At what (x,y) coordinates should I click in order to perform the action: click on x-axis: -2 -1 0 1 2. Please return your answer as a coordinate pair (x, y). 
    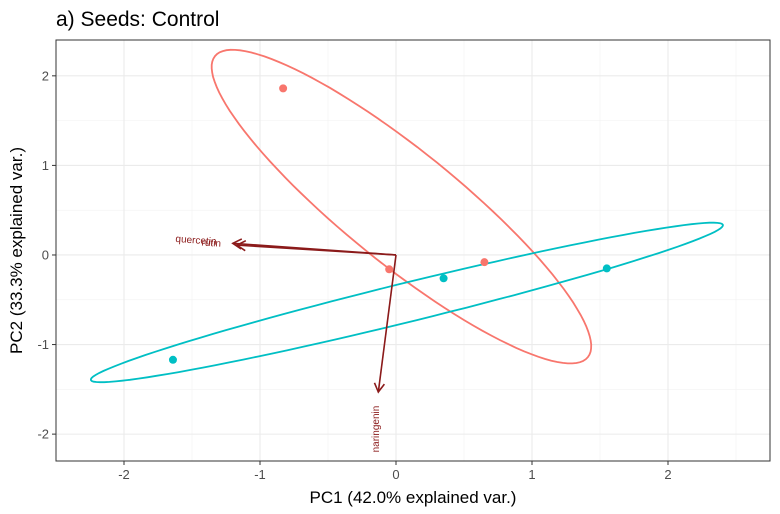
    Looking at the image, I should click on (395, 471).